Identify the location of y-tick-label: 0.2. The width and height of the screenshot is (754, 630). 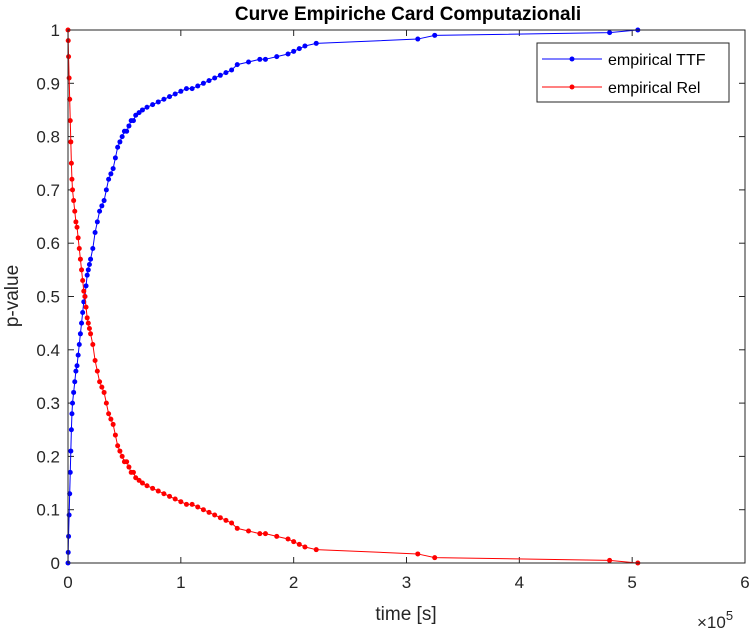
(48, 456).